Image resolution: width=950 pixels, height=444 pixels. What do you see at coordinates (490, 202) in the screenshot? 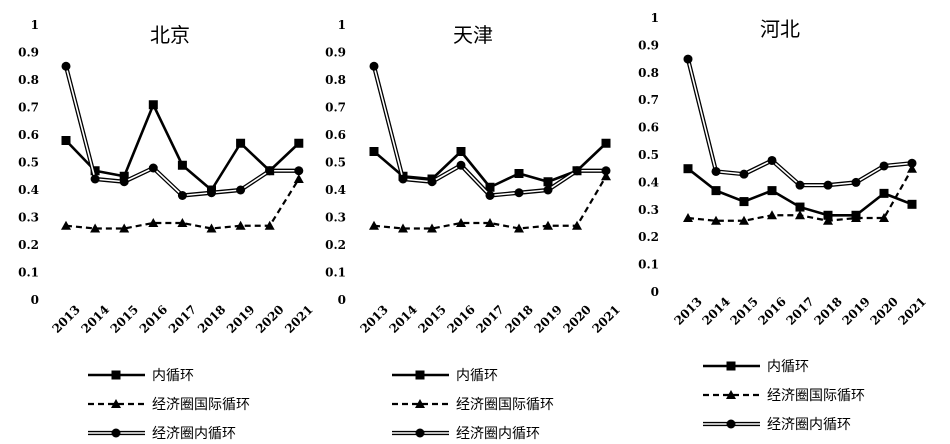
I see `series-line-international-loop` at bounding box center [490, 202].